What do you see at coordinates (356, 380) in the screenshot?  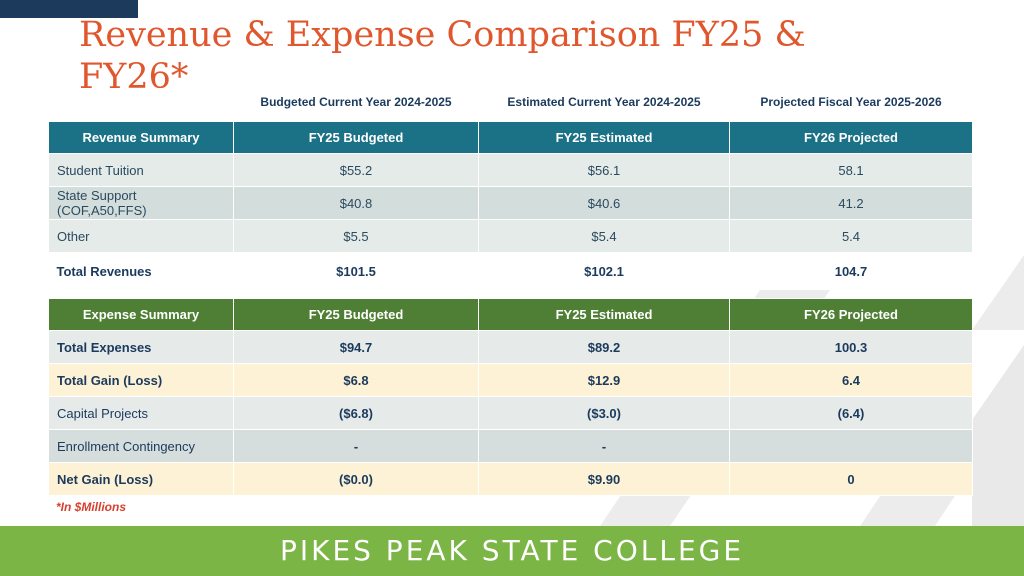 I see `table-cell: $6.8` at bounding box center [356, 380].